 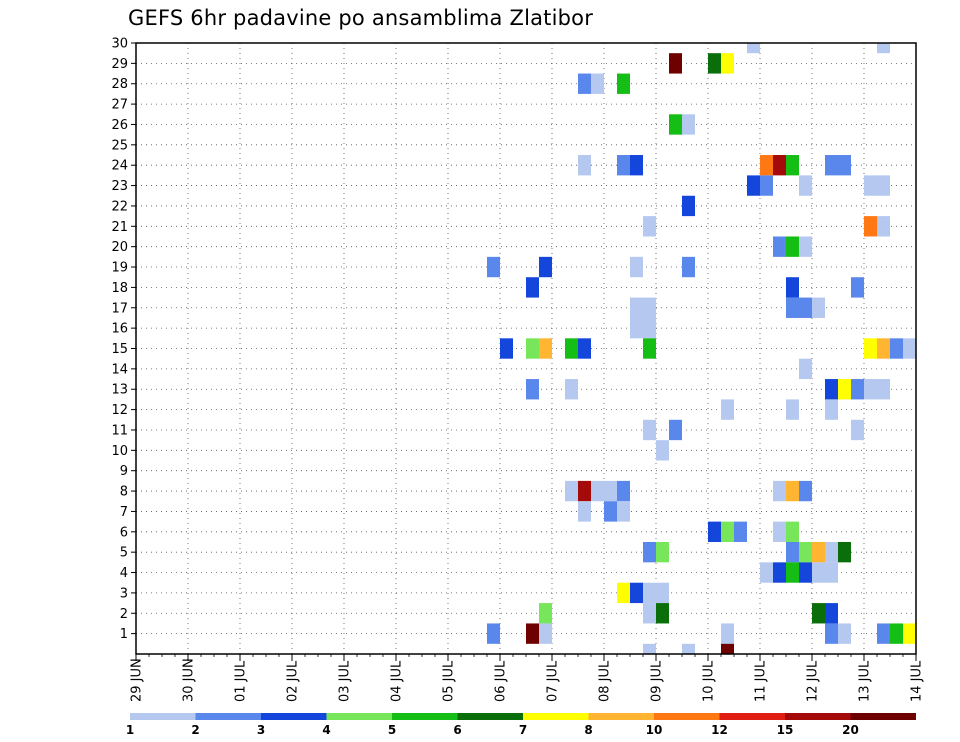 I want to click on y-tick-label: 1, so click(x=124, y=634).